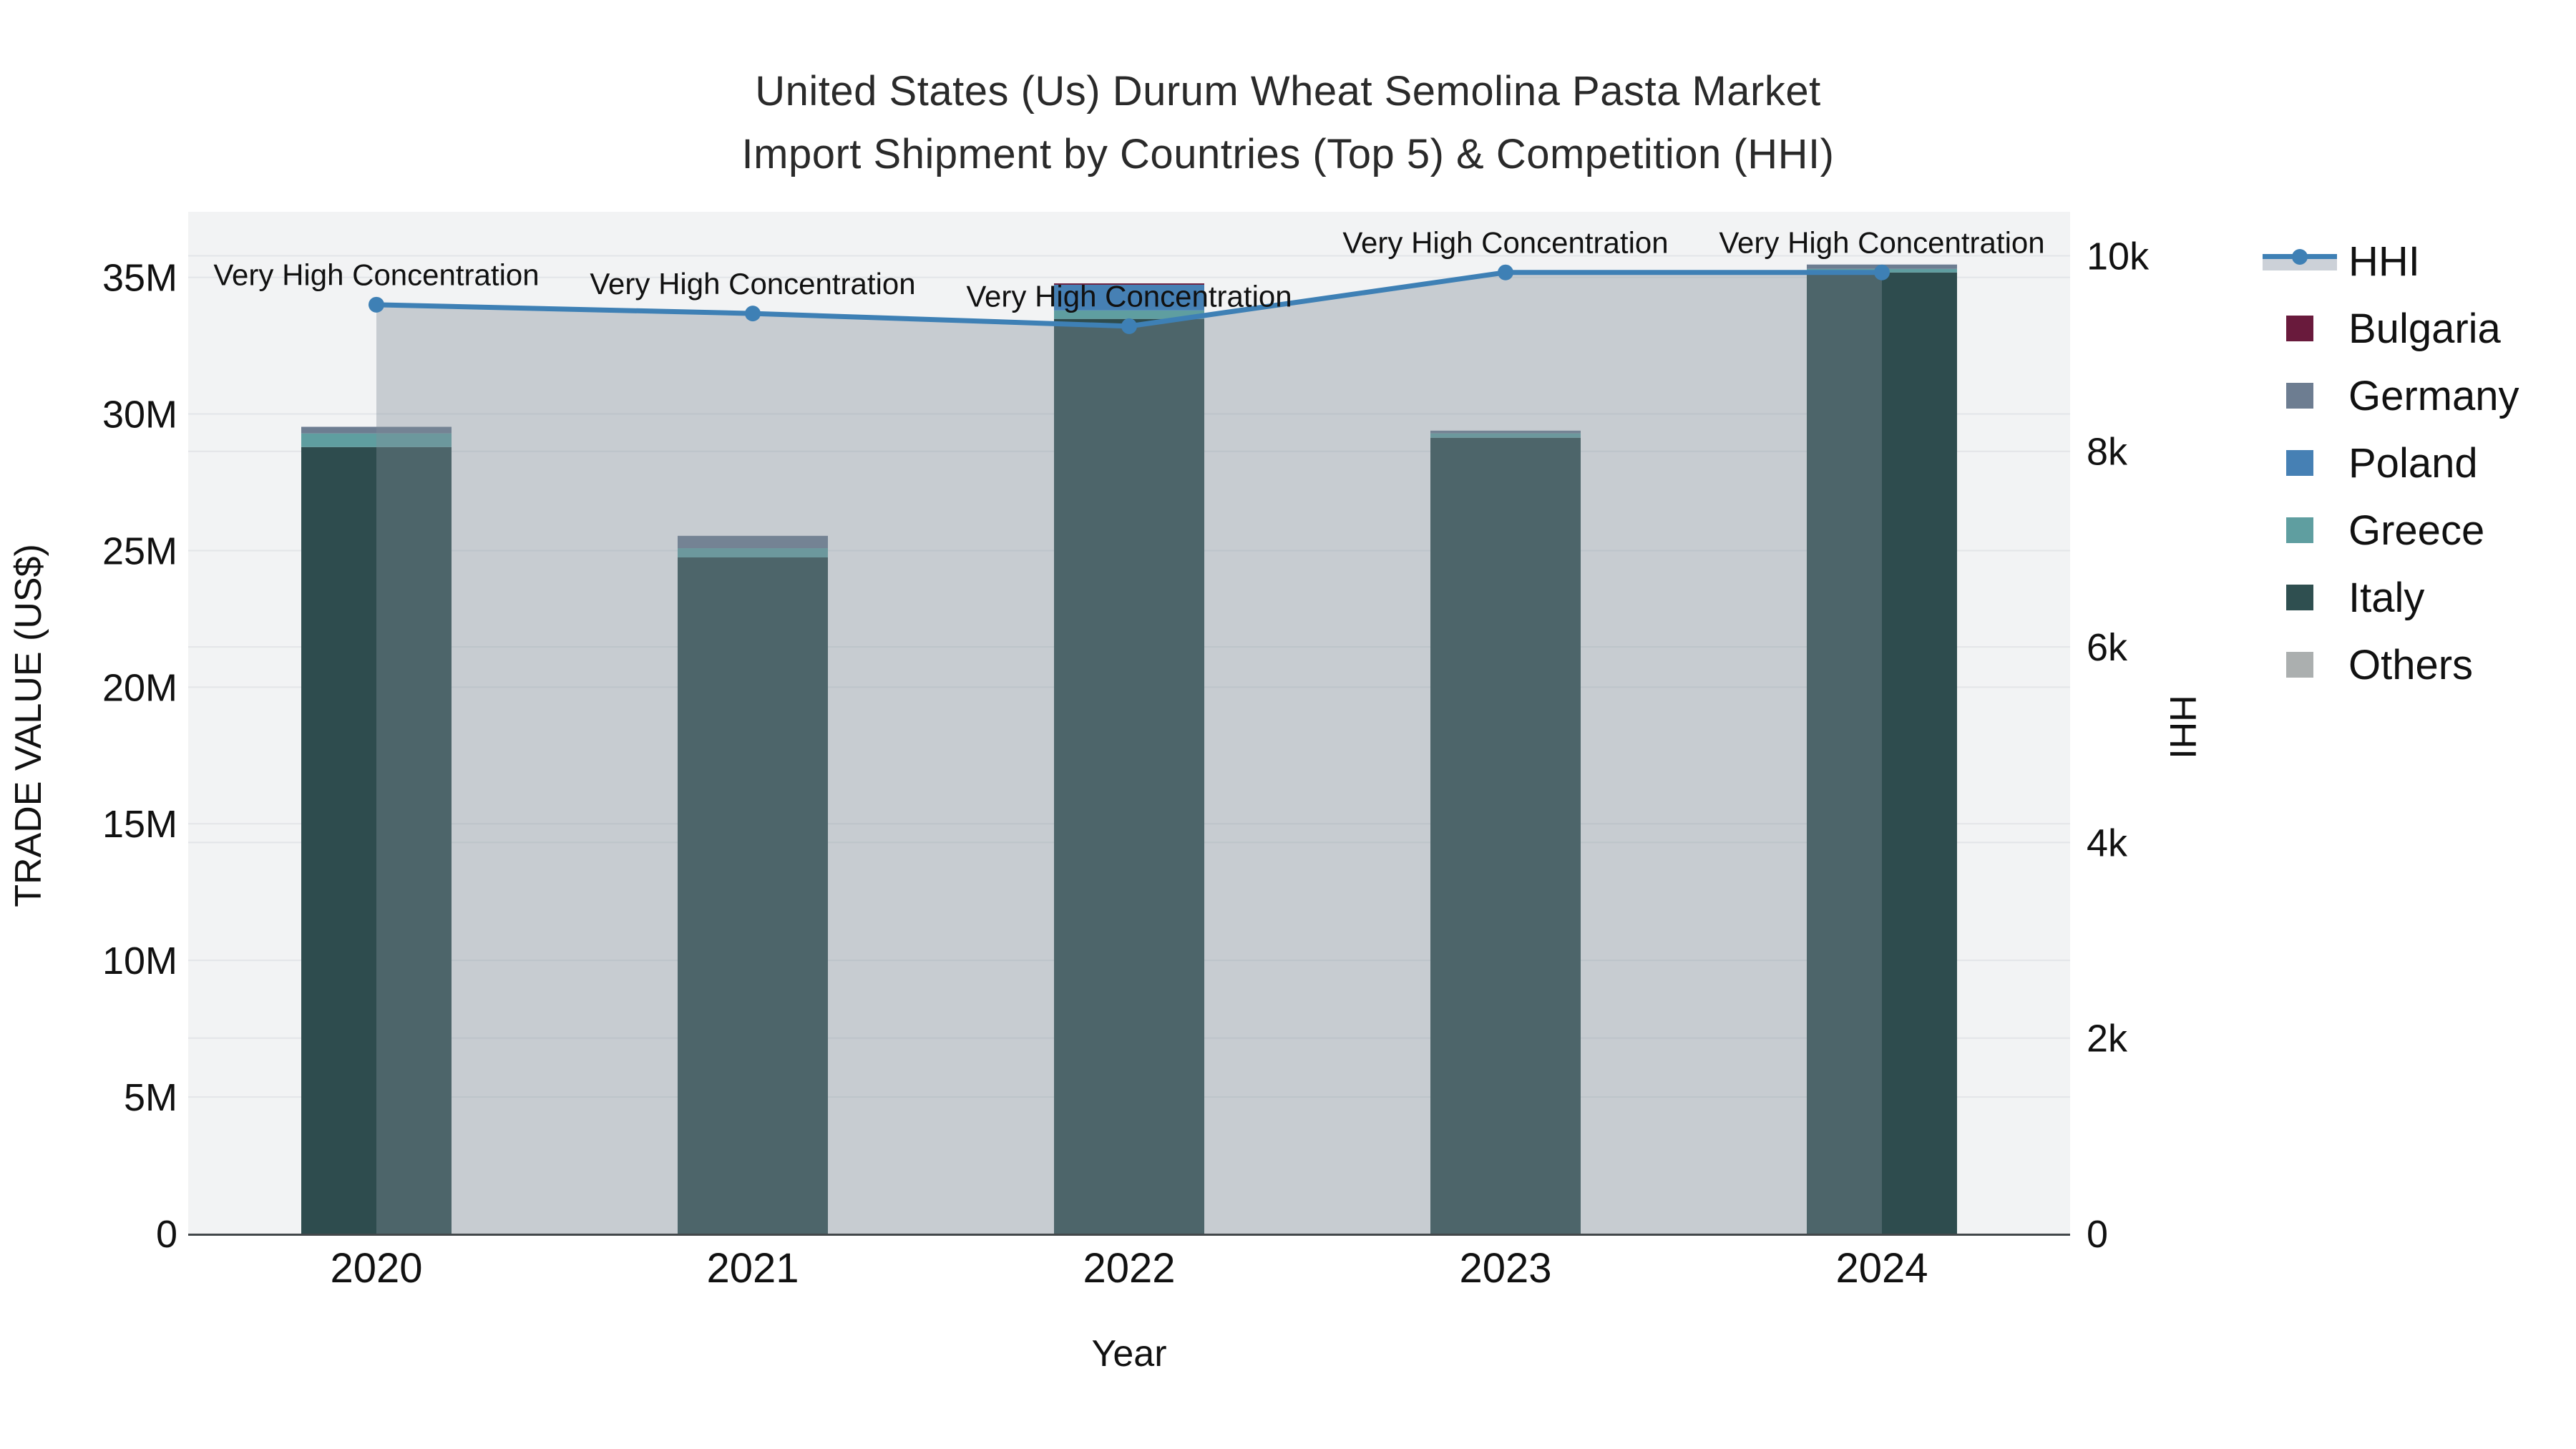 This screenshot has height=1449, width=2576. I want to click on legend-label: Others, so click(2411, 664).